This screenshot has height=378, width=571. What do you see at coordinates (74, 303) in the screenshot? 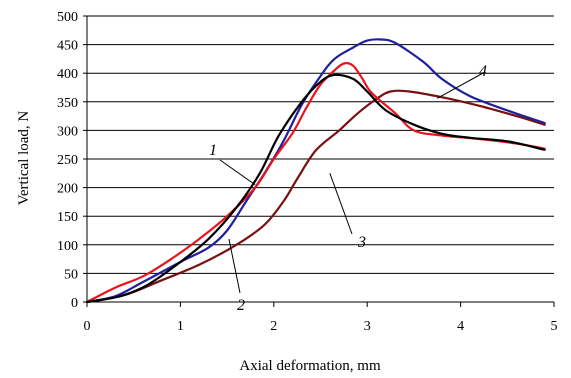
I see `y-tick-label: 0` at bounding box center [74, 303].